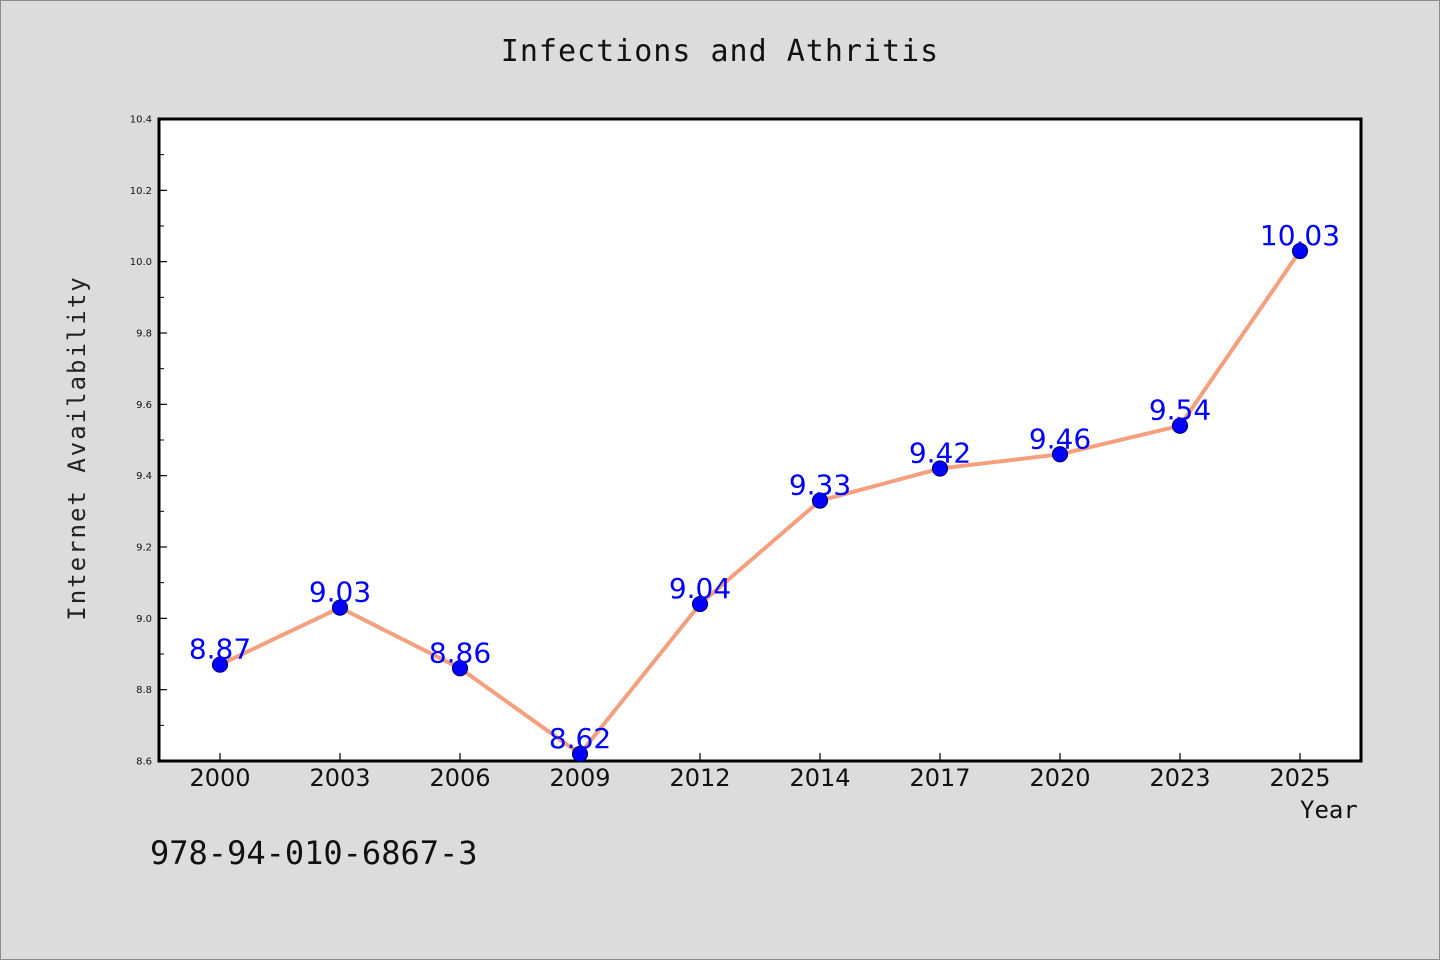 The width and height of the screenshot is (1440, 960). I want to click on data-label: 9.46, so click(1060, 438).